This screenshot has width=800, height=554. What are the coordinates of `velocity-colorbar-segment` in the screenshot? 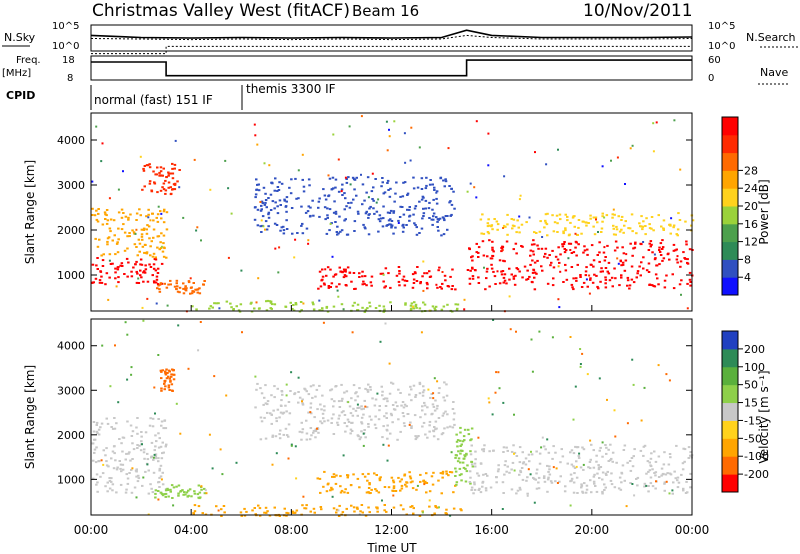 It's located at (730, 483).